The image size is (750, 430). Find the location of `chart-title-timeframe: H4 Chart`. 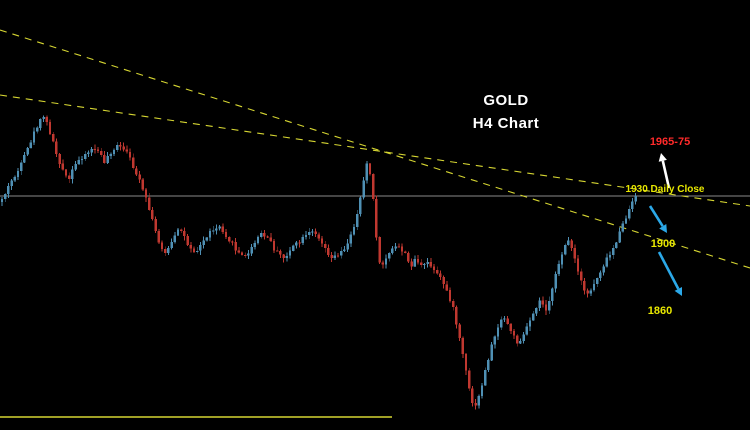

chart-title-timeframe: H4 Chart is located at coordinates (506, 123).